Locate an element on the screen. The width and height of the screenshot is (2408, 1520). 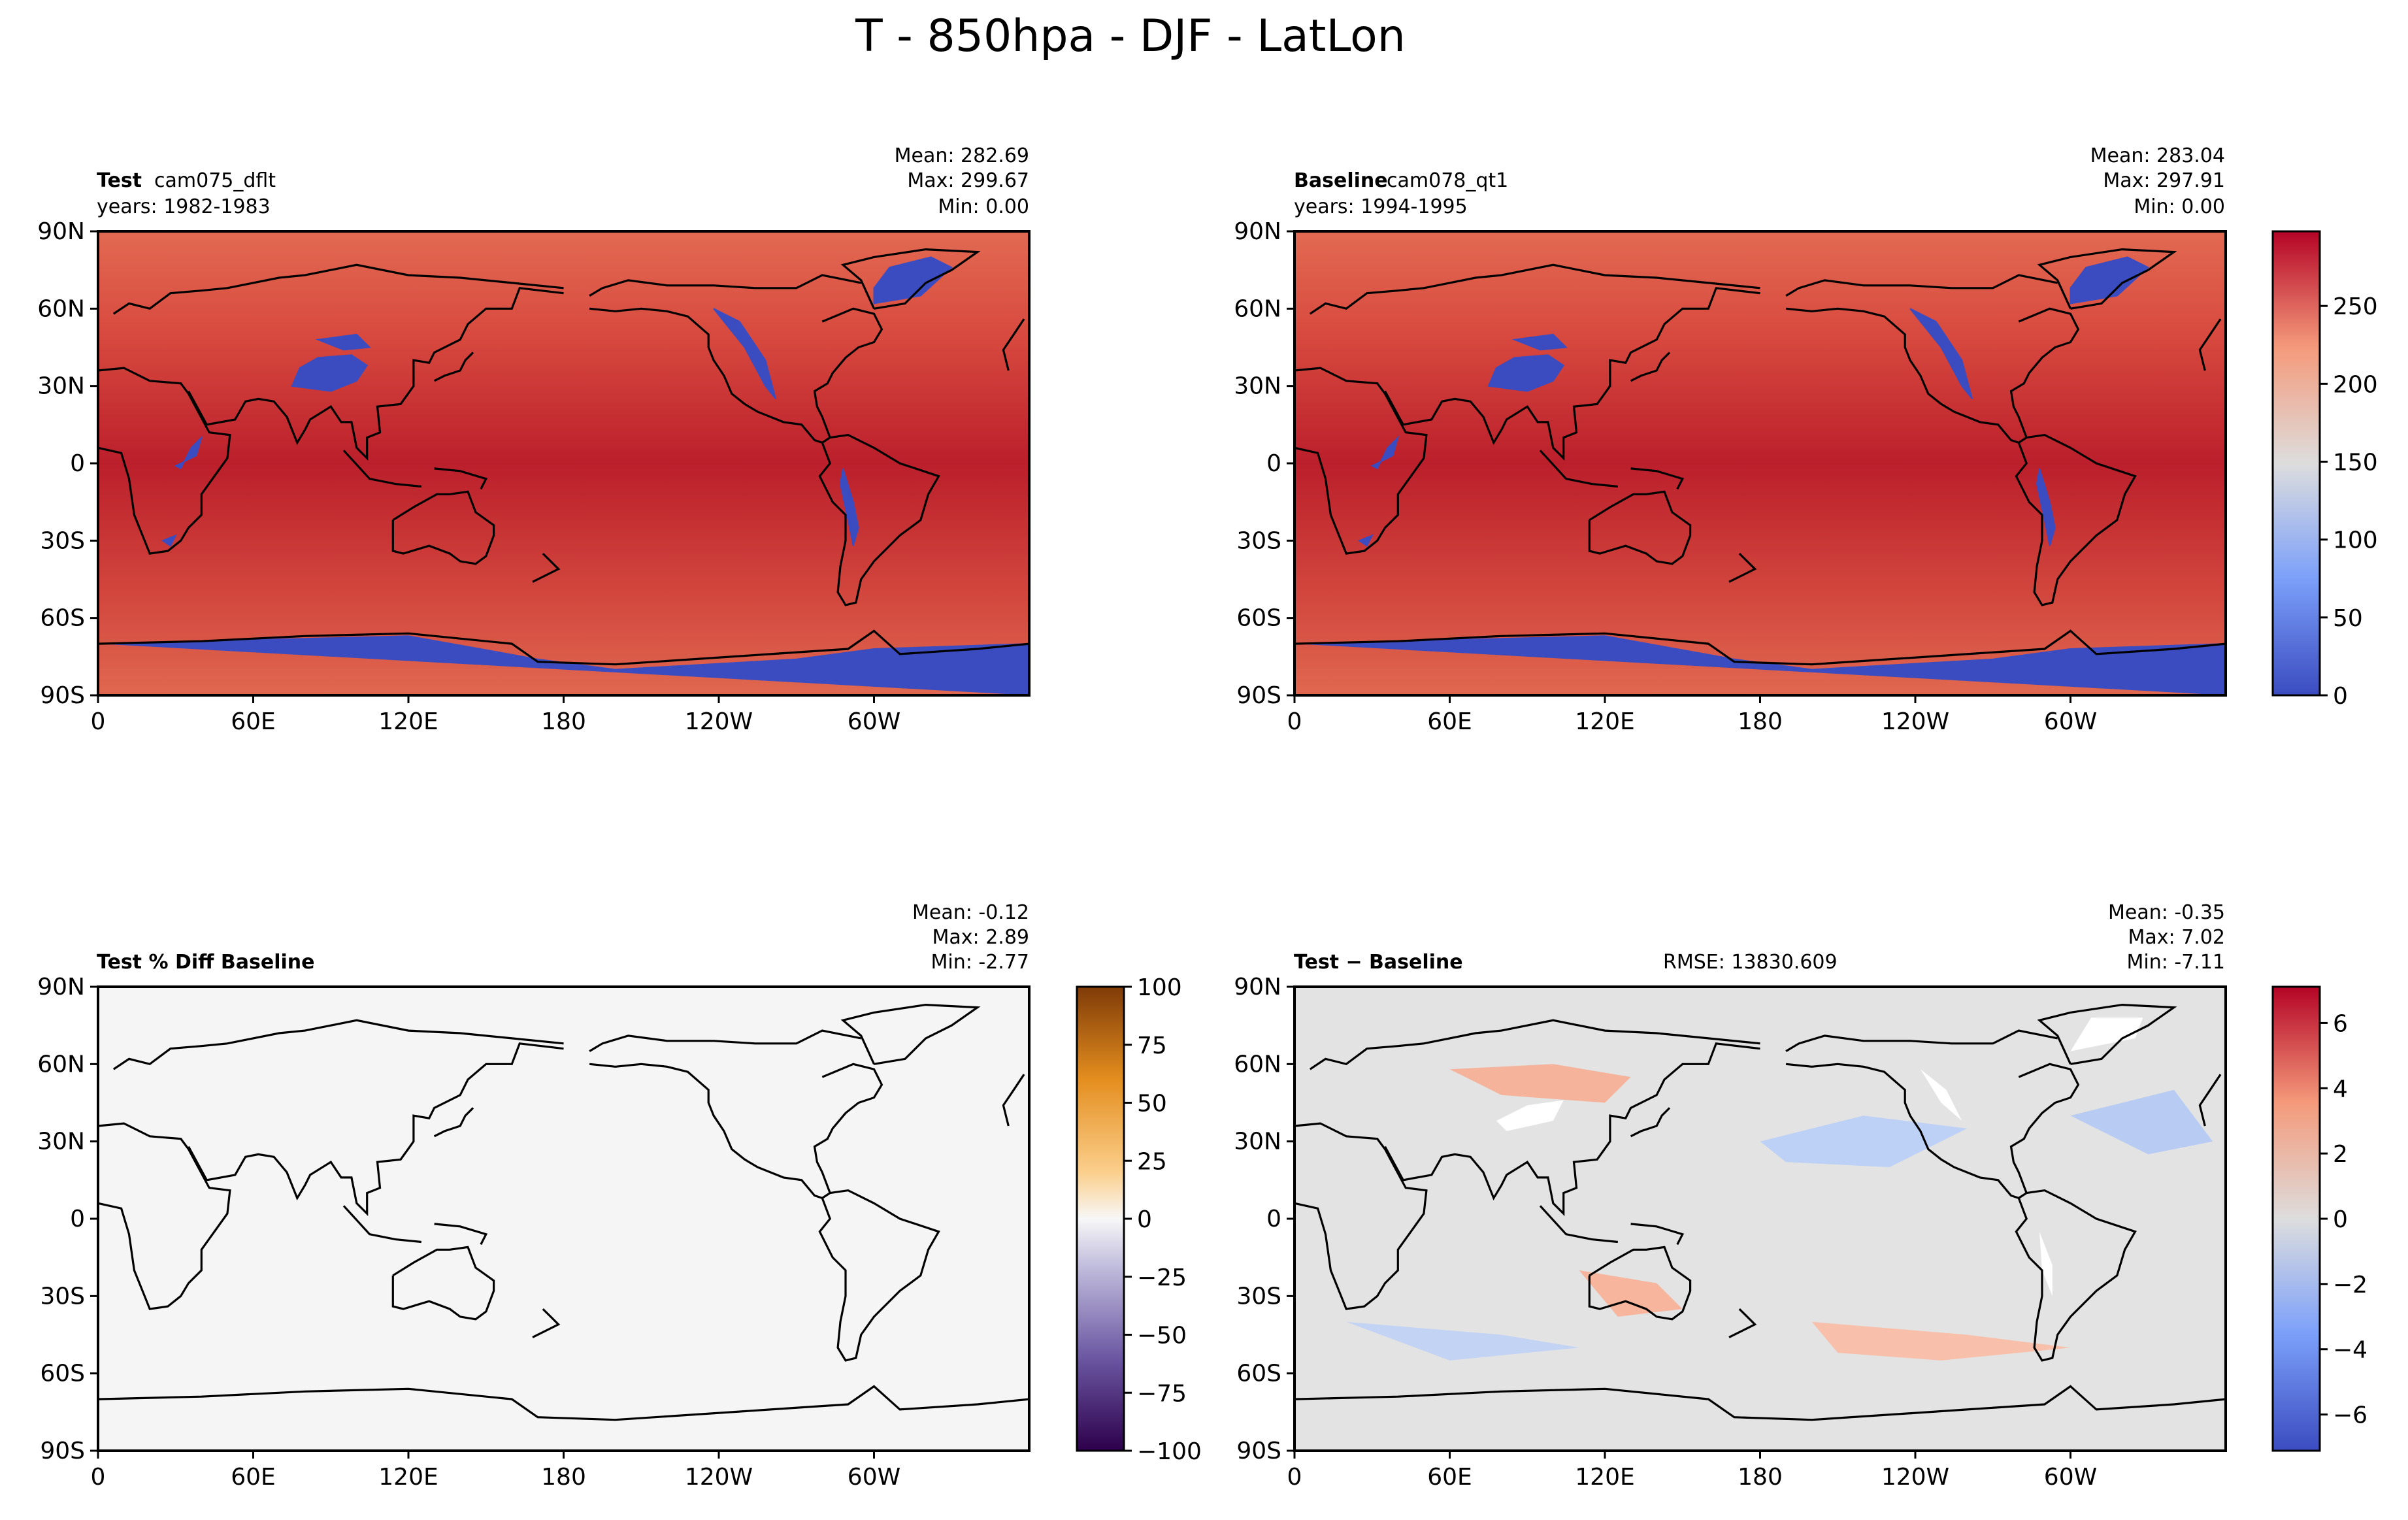
rmse-label: RMSE: 13830.609 is located at coordinates (1750, 962).